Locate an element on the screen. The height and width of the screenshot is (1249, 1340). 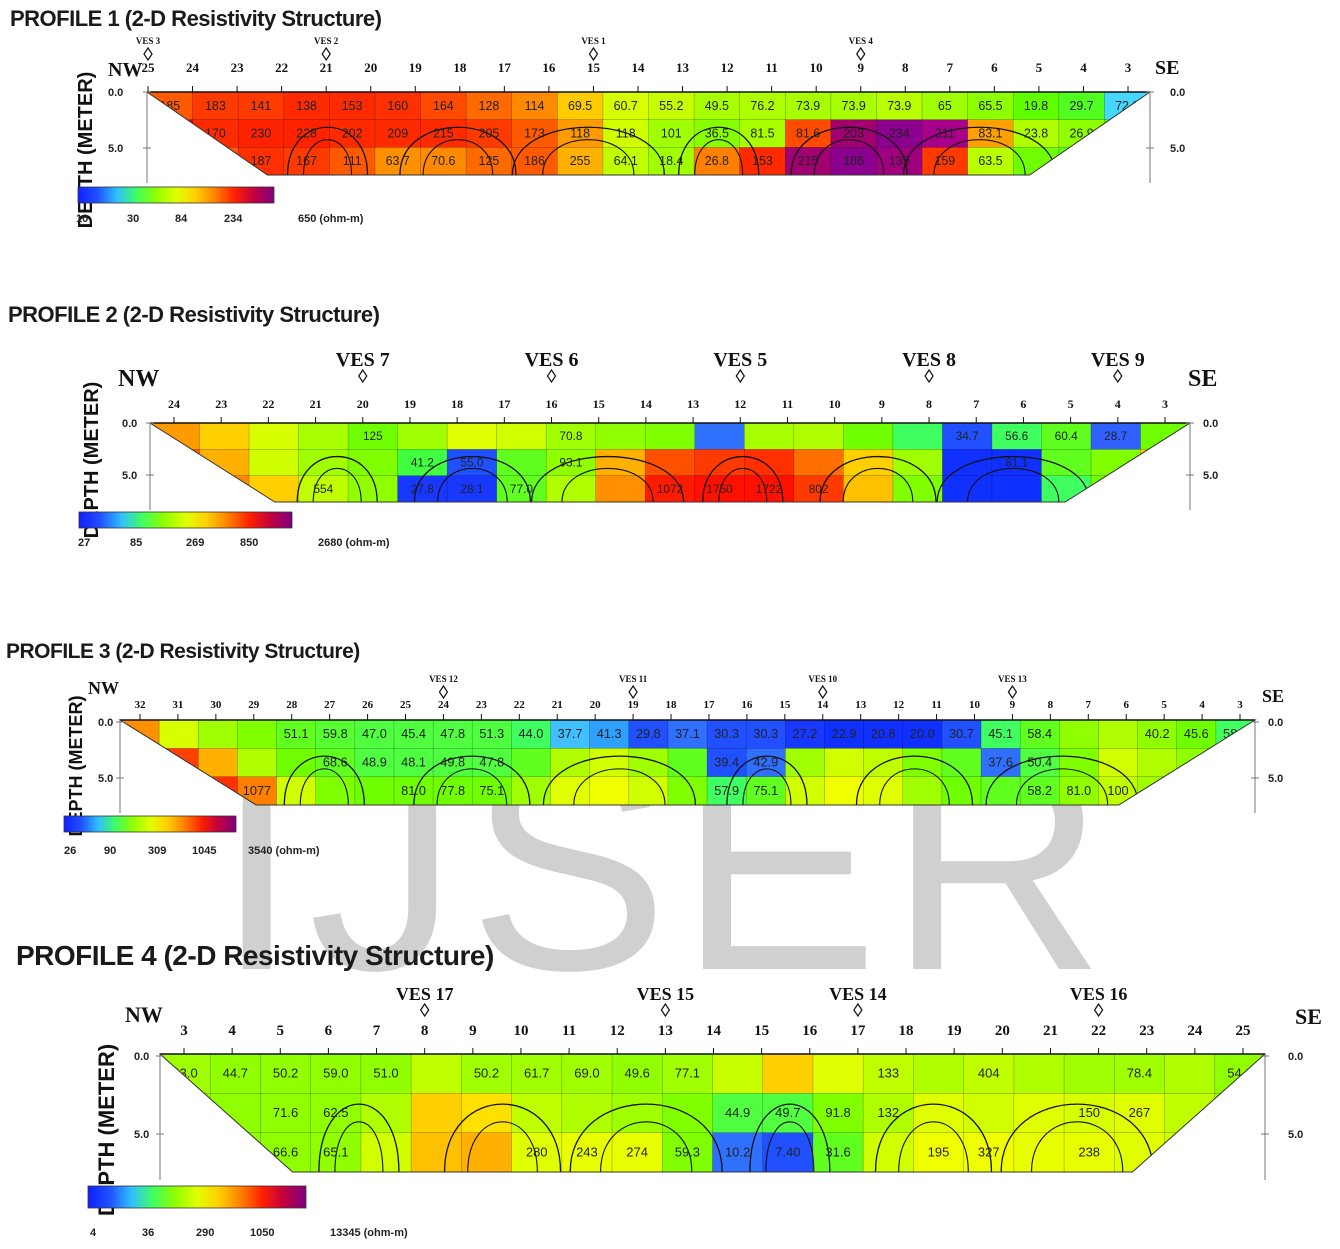
electrode-label: 3 is located at coordinates (1240, 705).